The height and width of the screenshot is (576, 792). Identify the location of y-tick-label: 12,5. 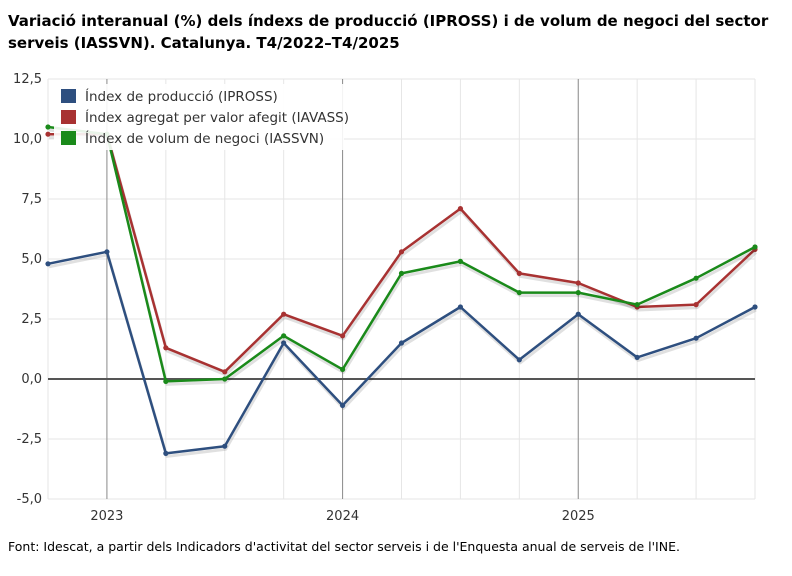
(27, 79).